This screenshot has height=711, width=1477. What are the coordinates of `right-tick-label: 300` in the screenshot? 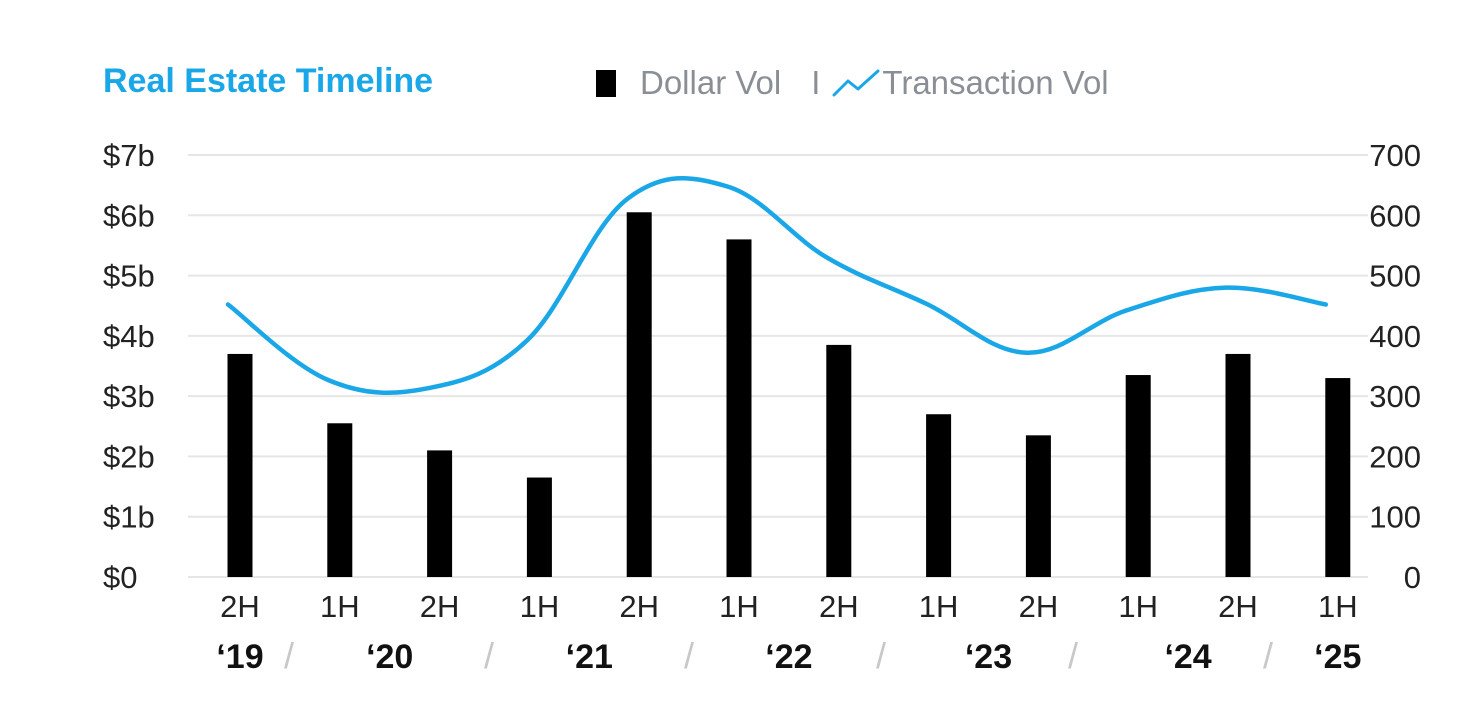 It's located at (1395, 396).